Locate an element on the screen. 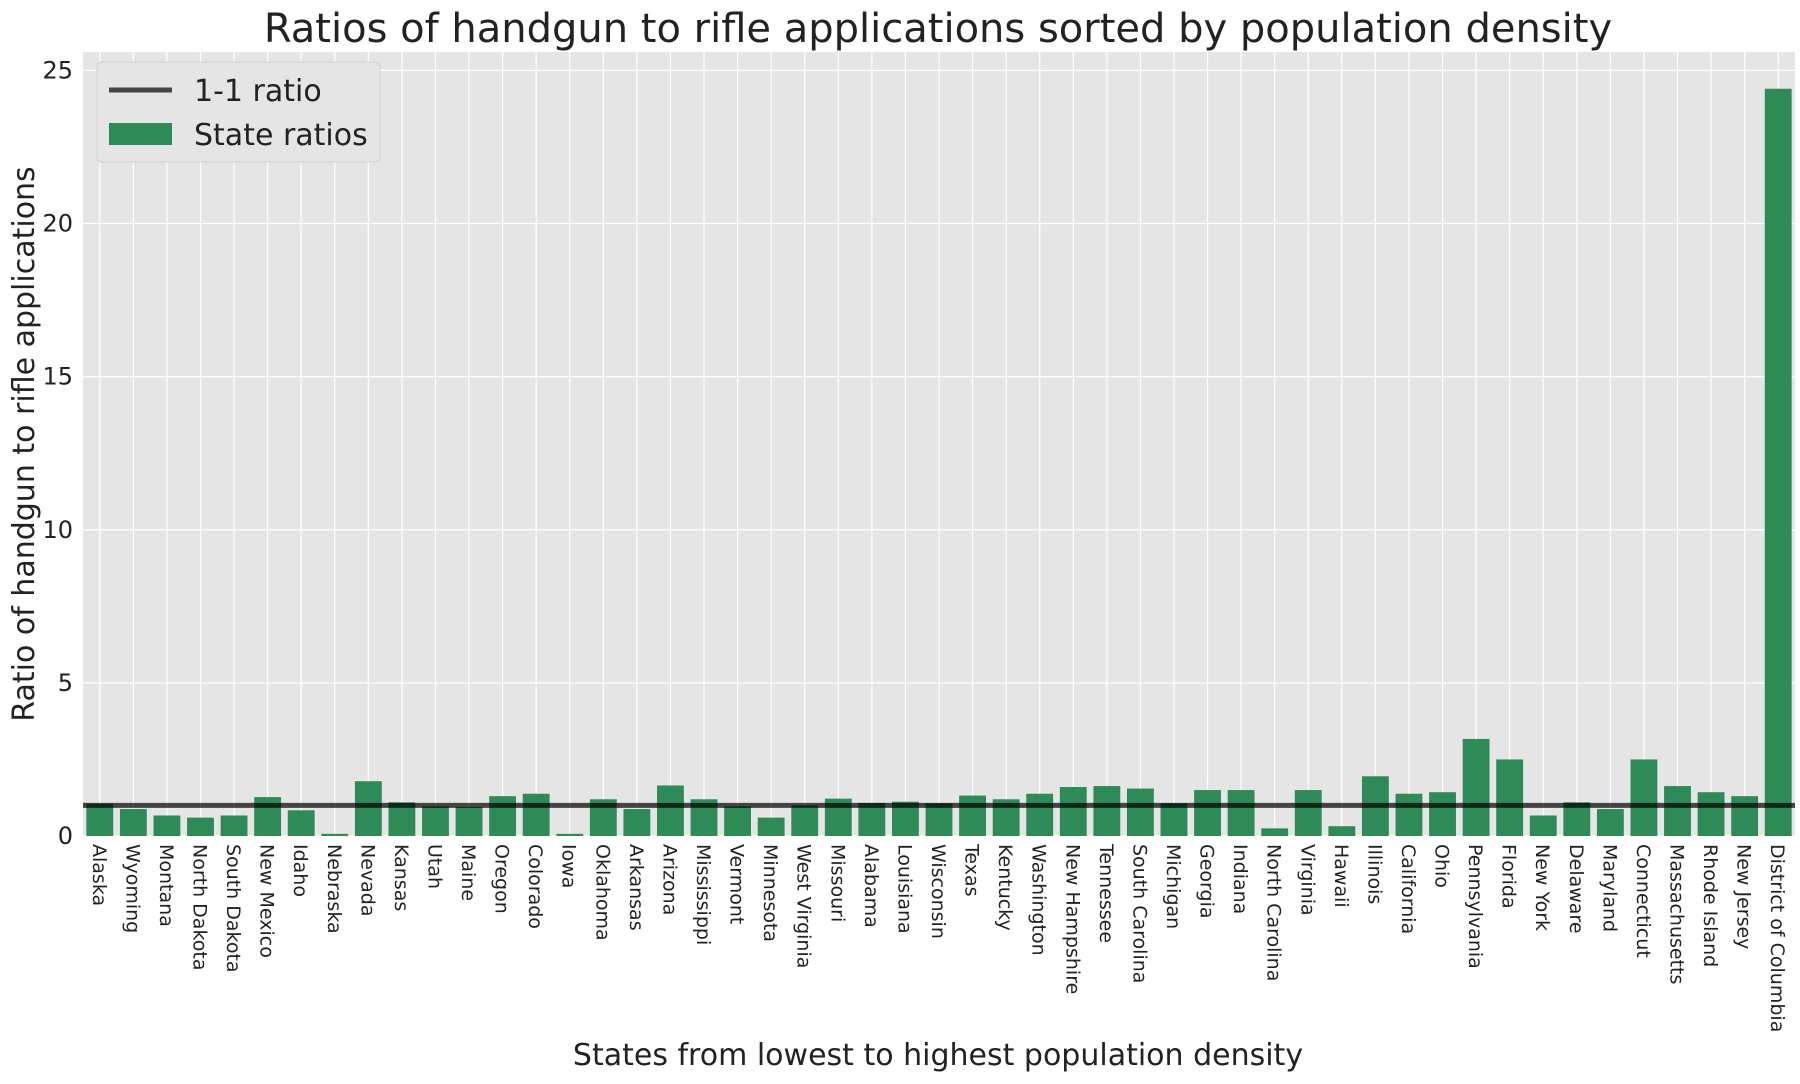 The image size is (1800, 1084). x-tick-label: Illinois is located at coordinates (1374, 874).